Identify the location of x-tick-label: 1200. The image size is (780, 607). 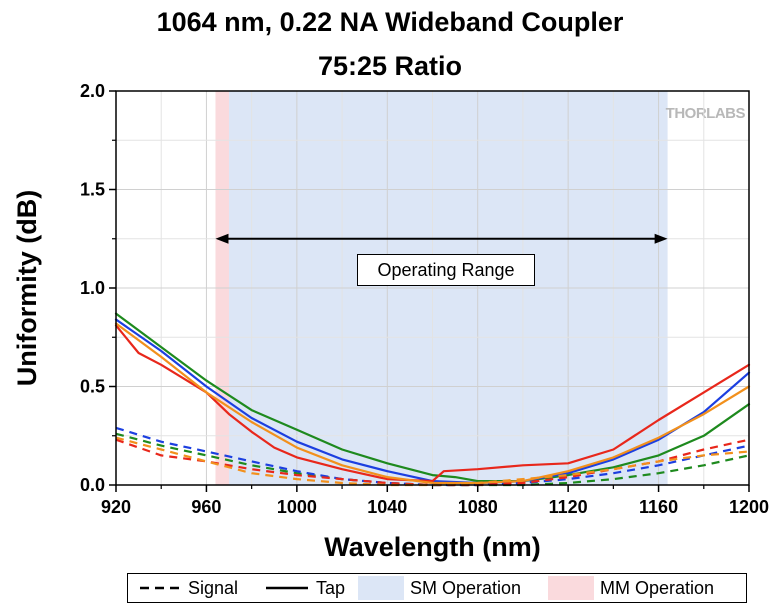
(749, 507).